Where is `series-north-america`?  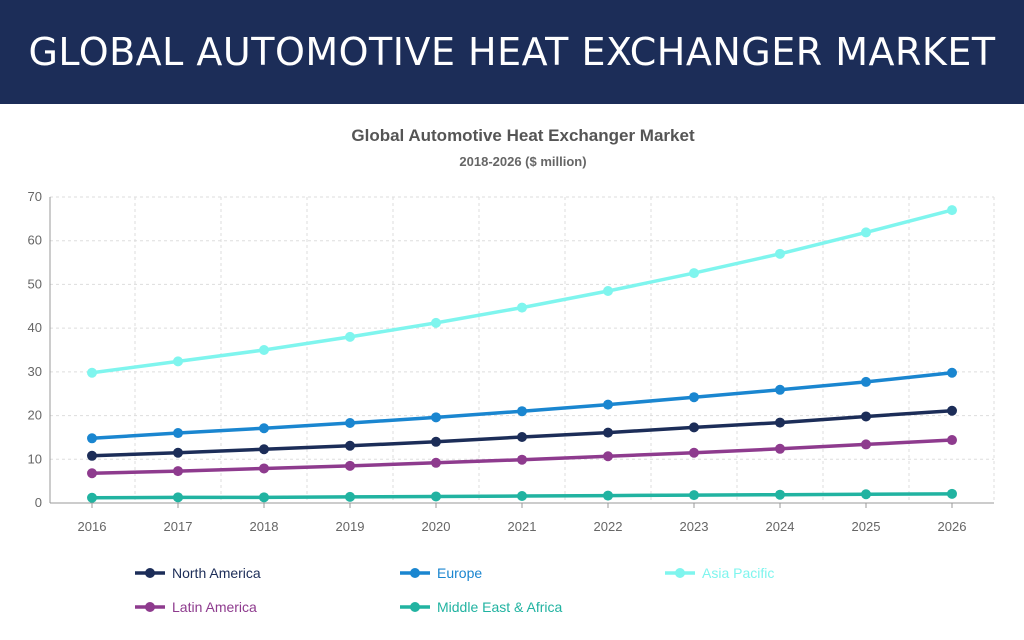
series-north-america is located at coordinates (522, 433).